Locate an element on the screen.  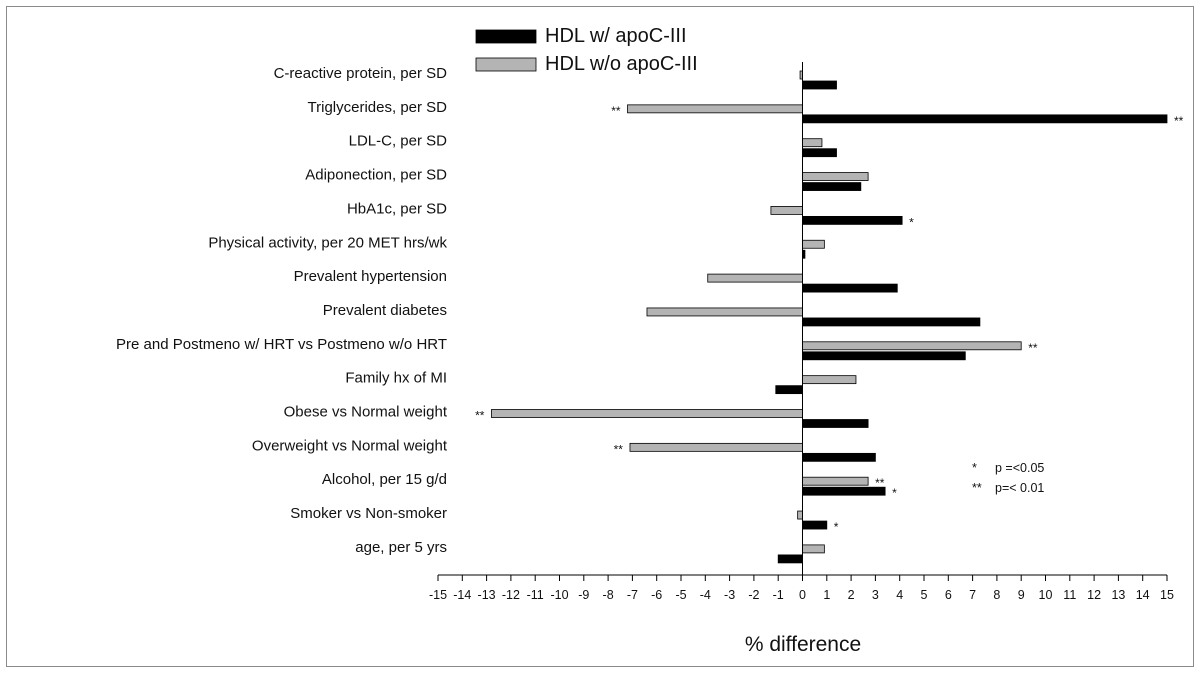
category-label: Triglycerides, per SD is located at coordinates (378, 107).